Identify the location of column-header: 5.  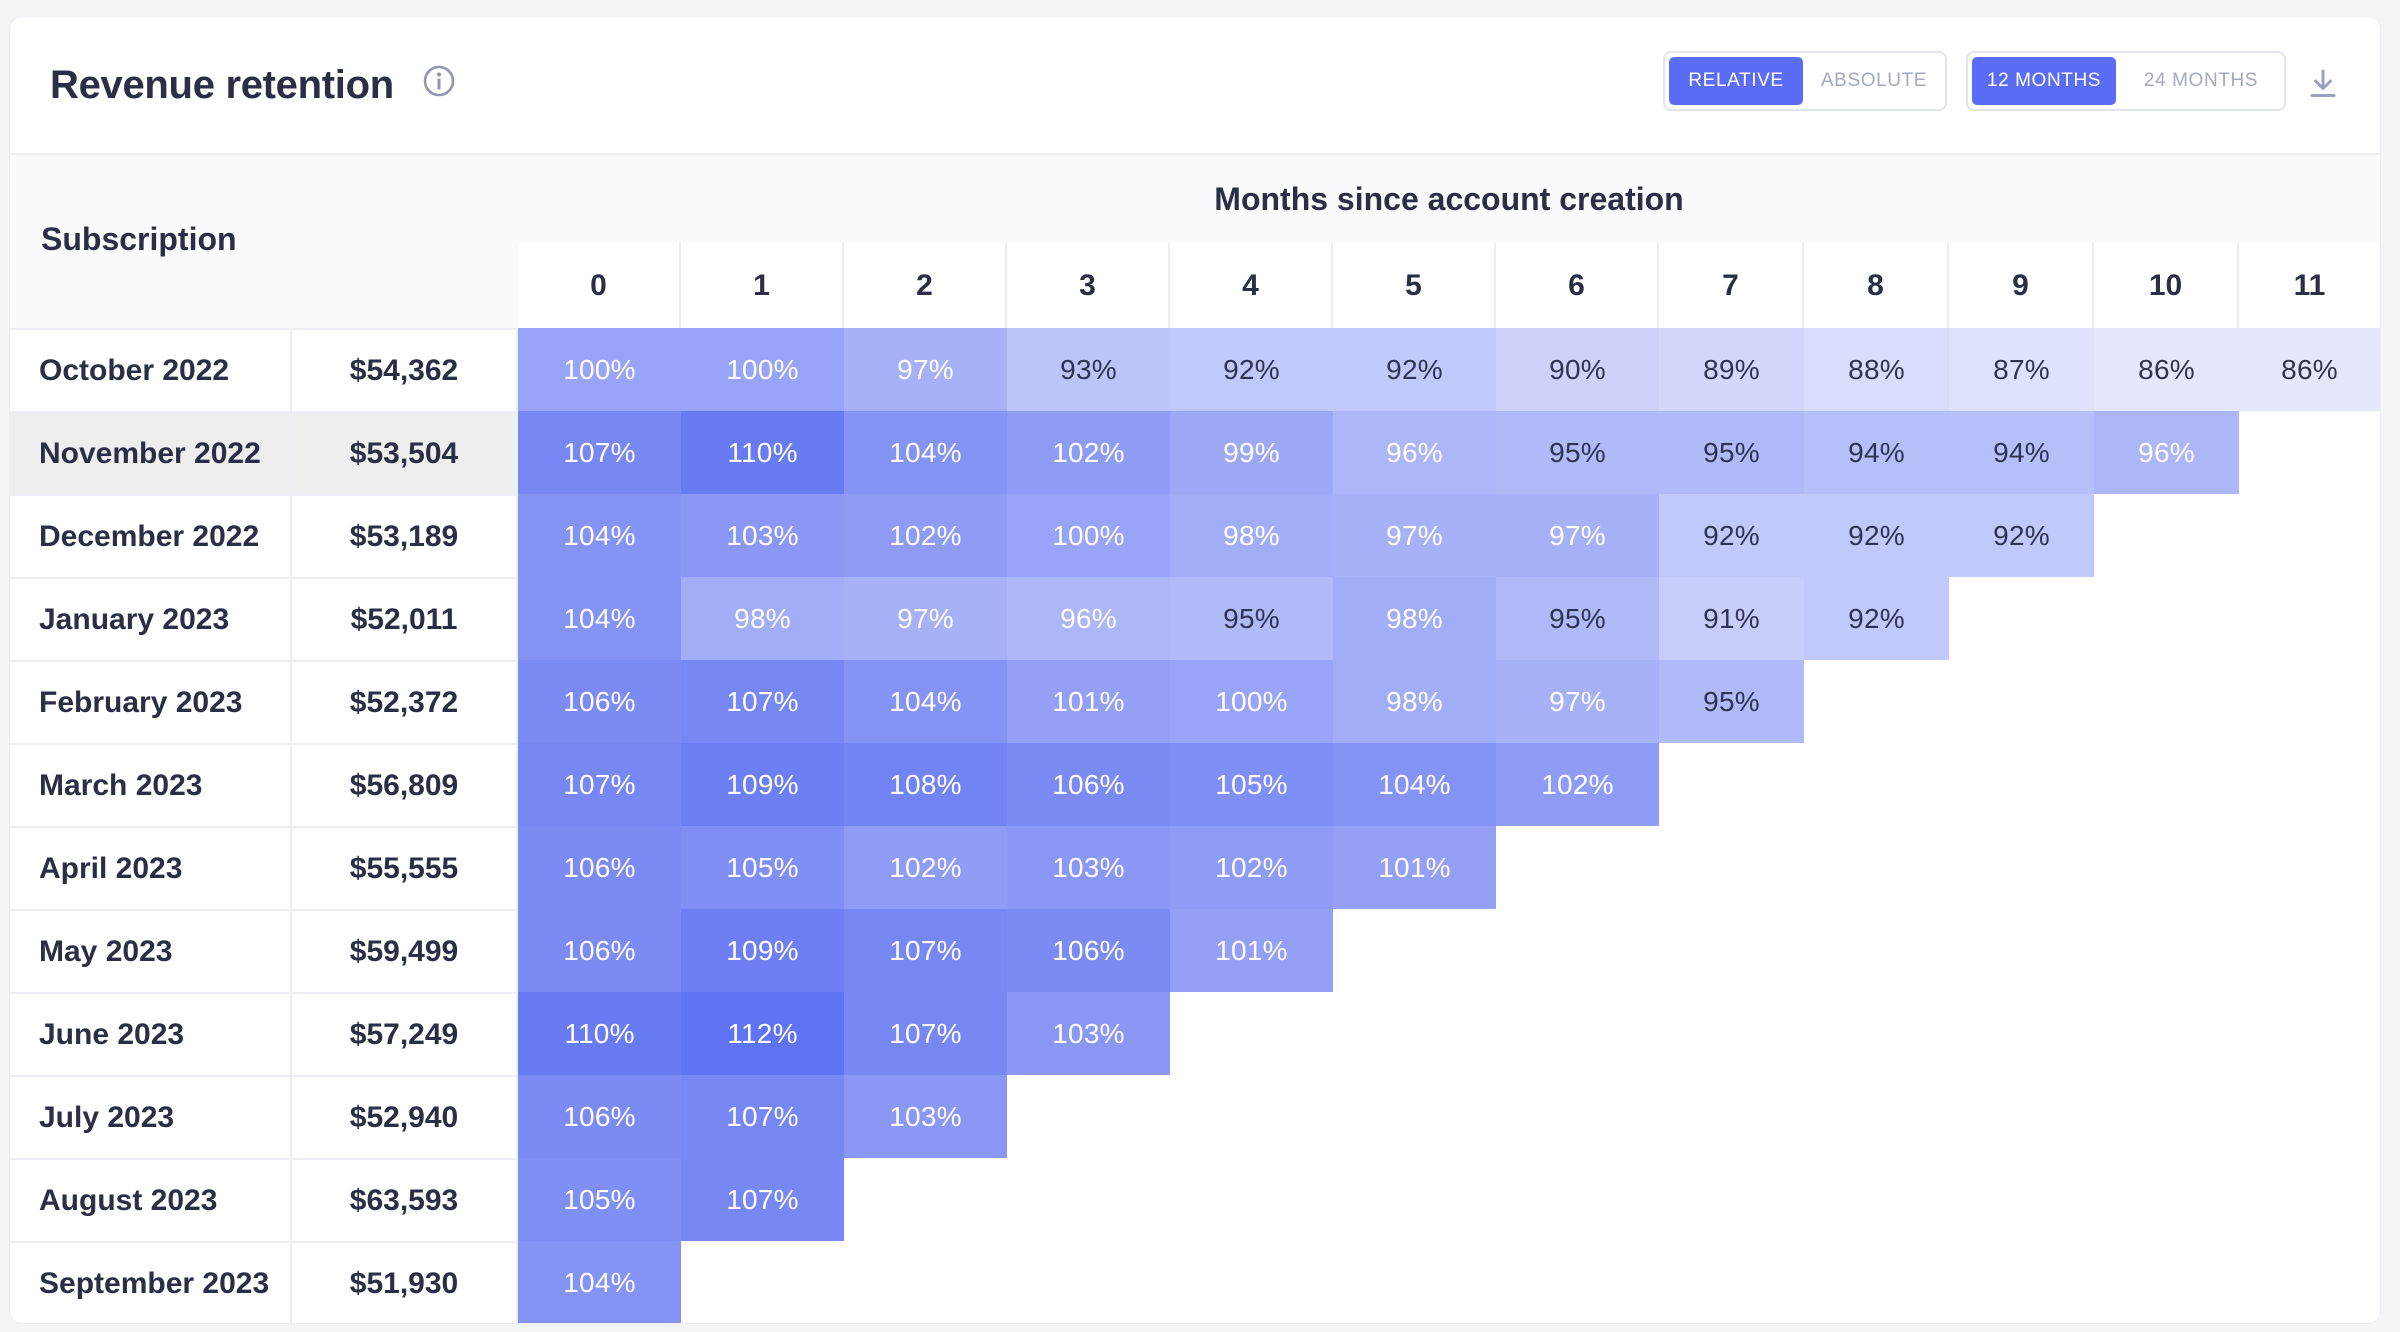
(1414, 285).